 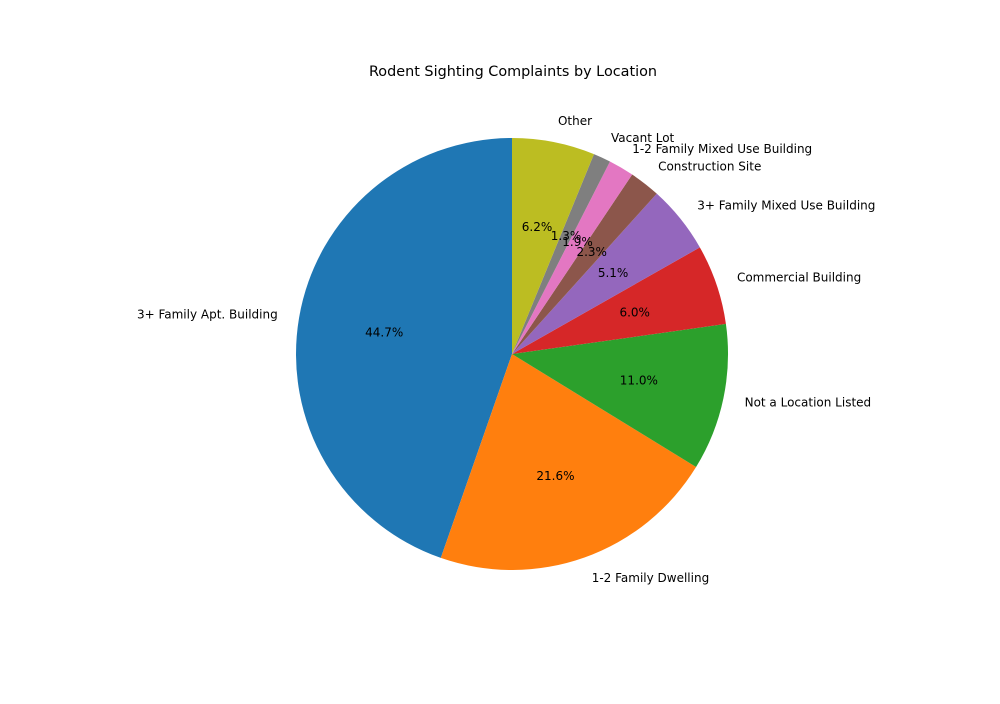 I want to click on slice-percentage-label: 6.2%, so click(x=537, y=227).